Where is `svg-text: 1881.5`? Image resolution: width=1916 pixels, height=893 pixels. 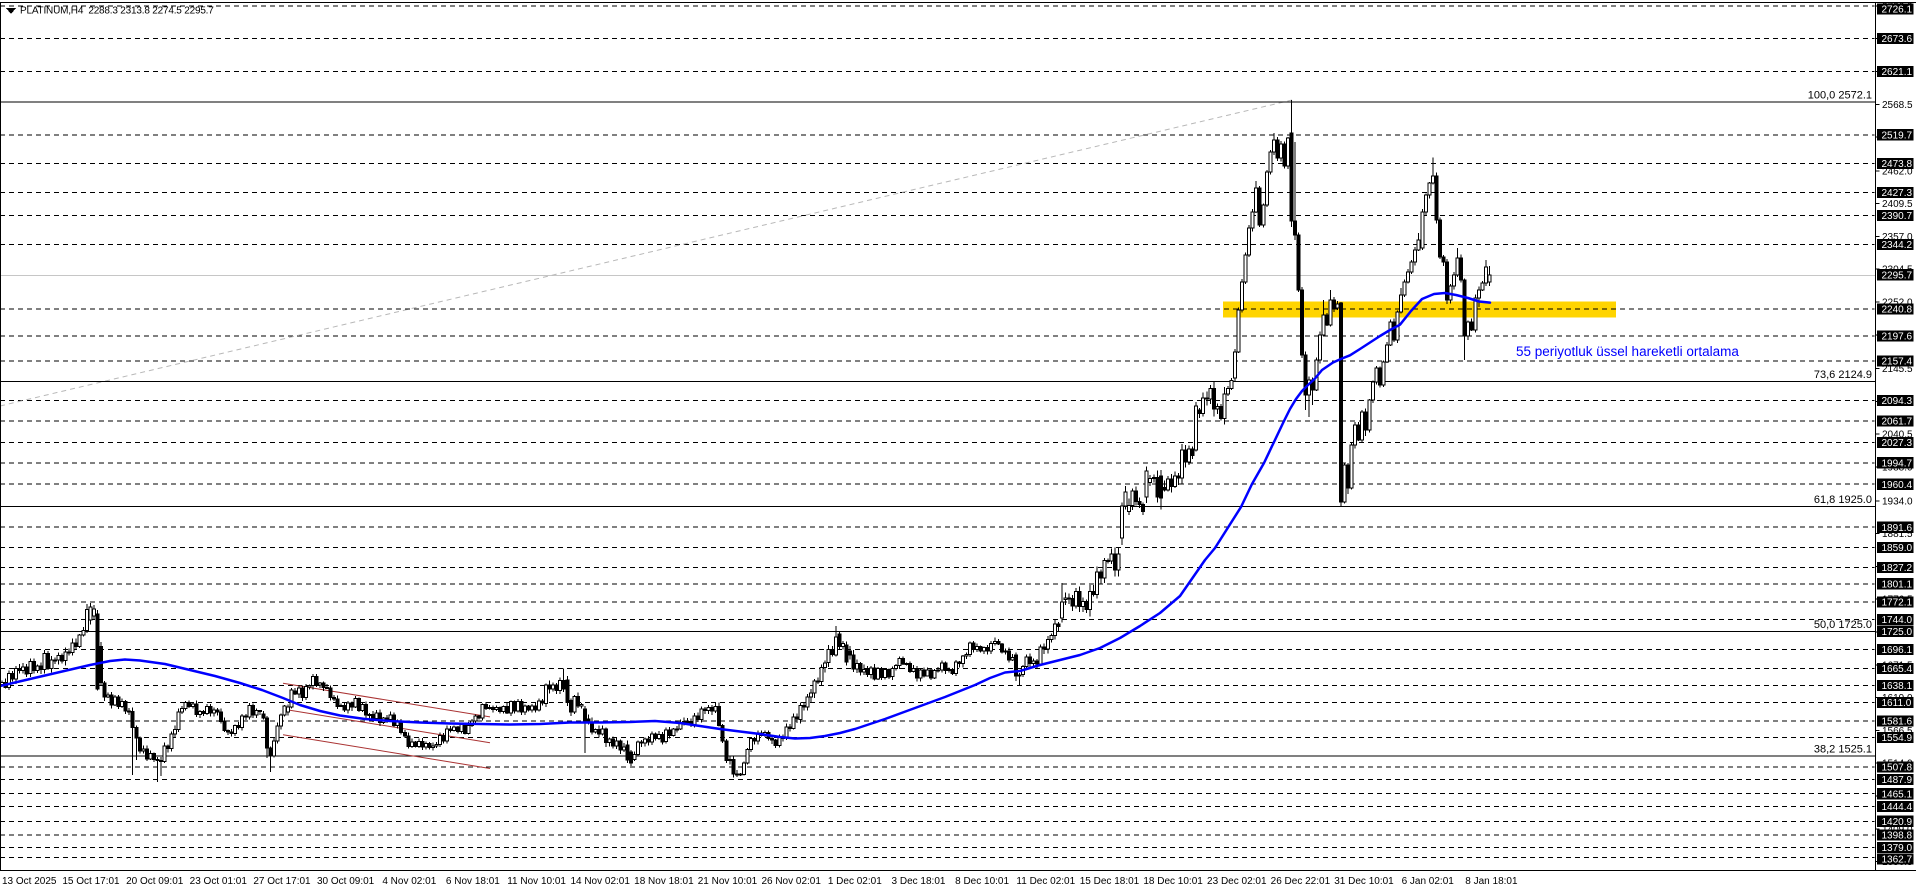
svg-text: 1881.5 is located at coordinates (1897, 534).